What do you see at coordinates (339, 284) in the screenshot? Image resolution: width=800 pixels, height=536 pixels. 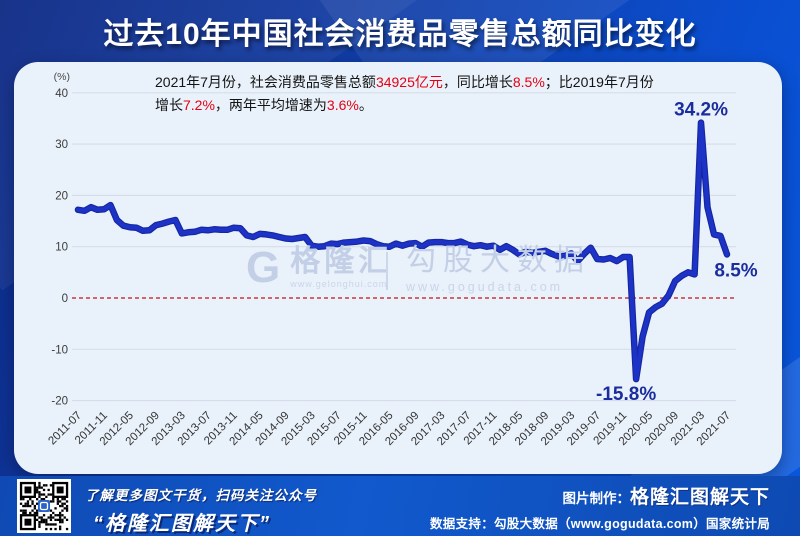 I see `gelonghui-url: www.gelonghui.com` at bounding box center [339, 284].